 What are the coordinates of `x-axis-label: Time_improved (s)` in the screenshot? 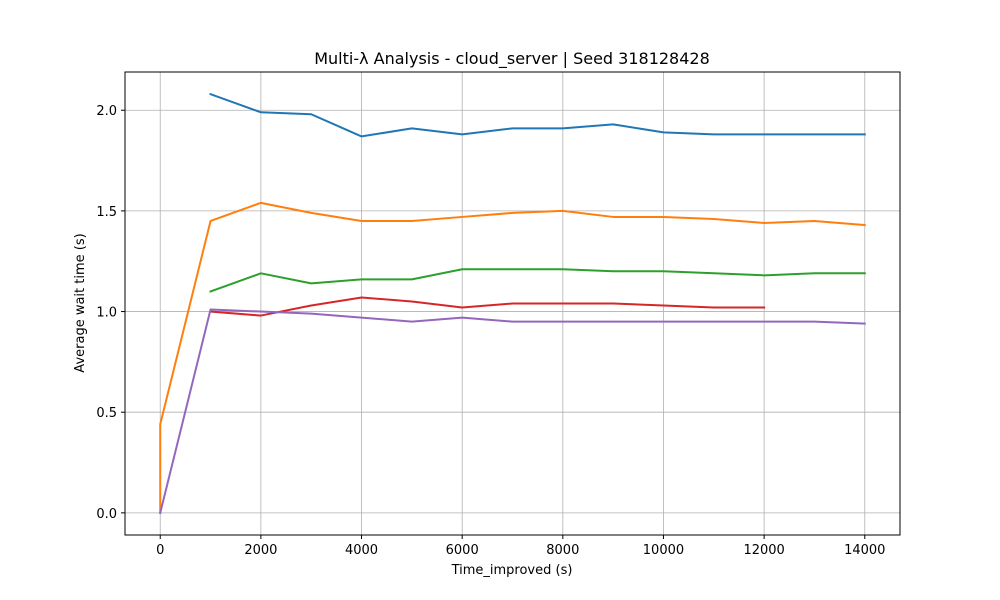 It's located at (512, 570).